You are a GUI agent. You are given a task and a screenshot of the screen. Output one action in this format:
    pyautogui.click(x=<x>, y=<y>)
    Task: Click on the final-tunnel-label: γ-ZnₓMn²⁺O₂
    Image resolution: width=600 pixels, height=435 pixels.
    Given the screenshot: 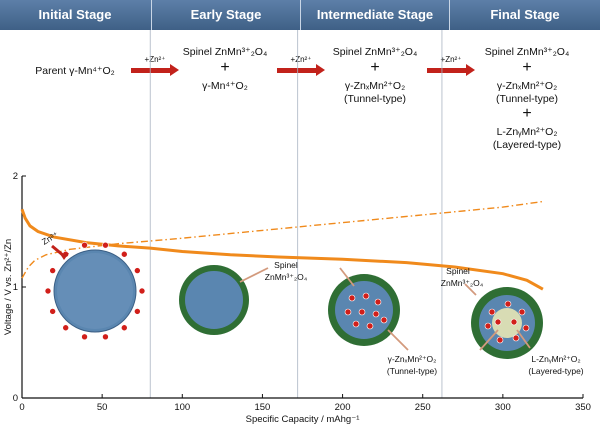 What is the action you would take?
    pyautogui.click(x=527, y=86)
    